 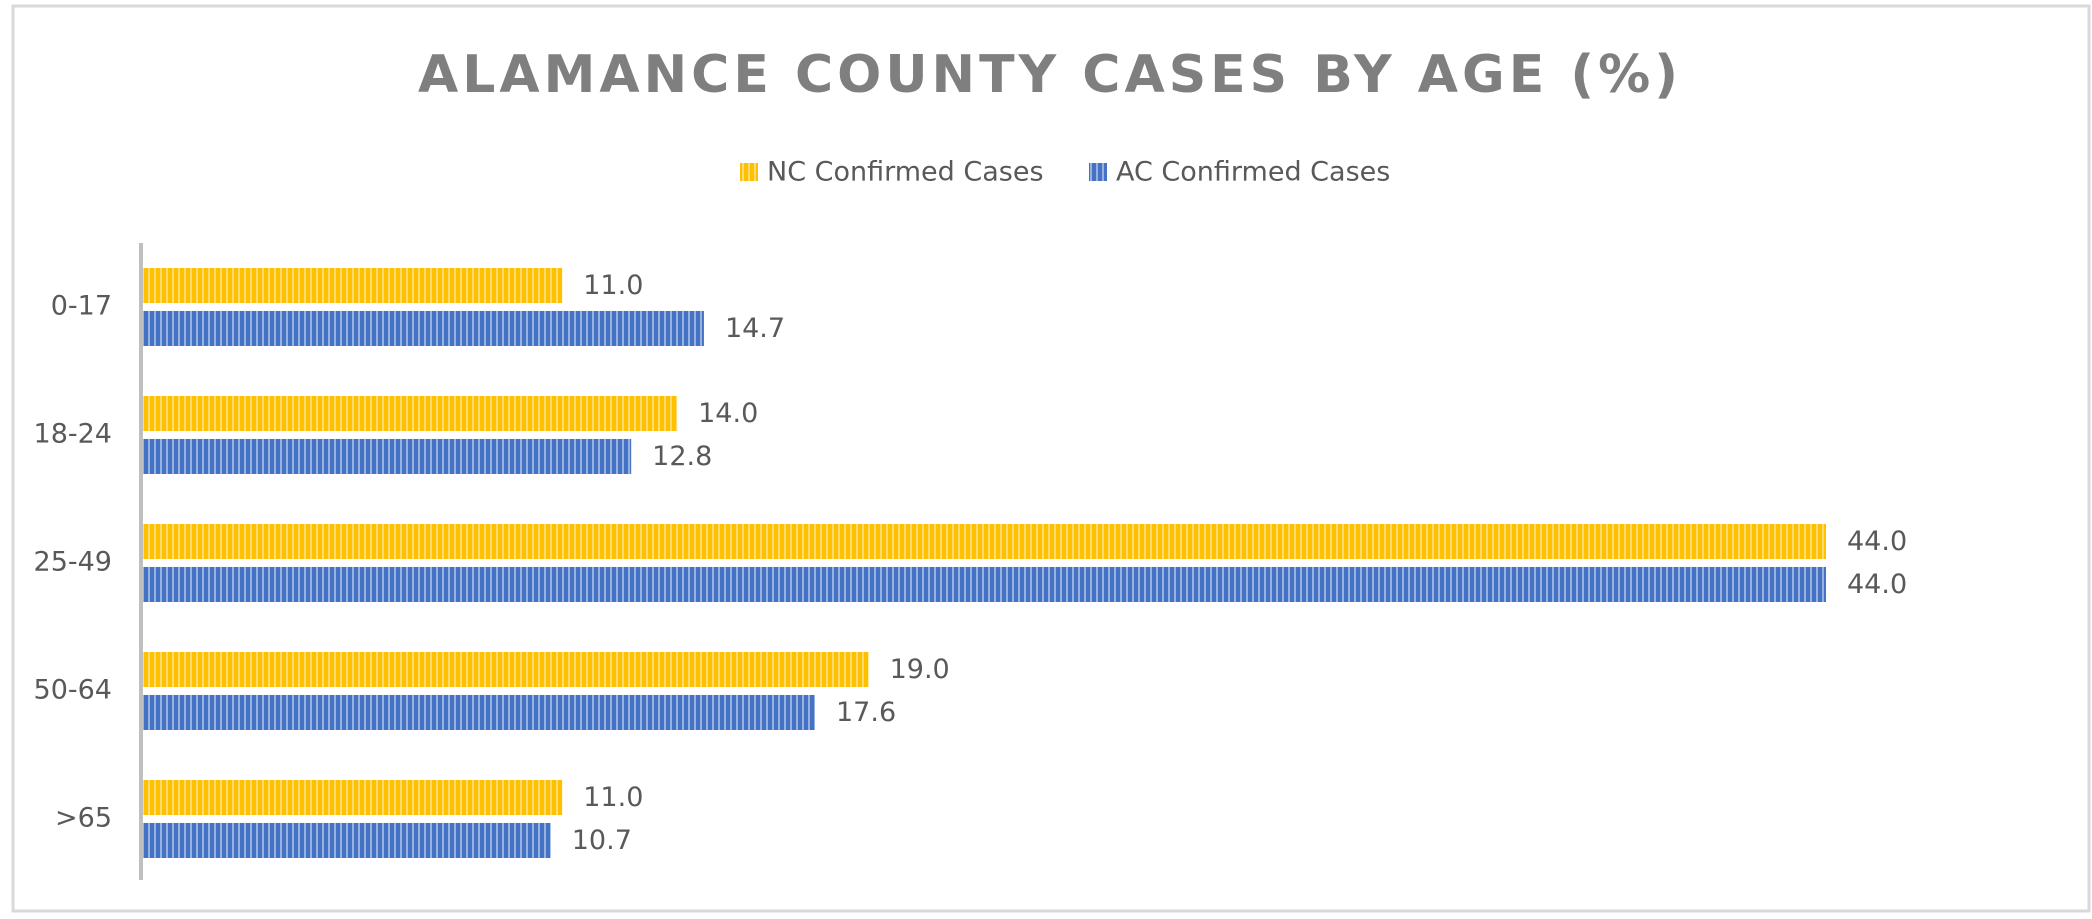 What do you see at coordinates (73, 562) in the screenshot?
I see `category-label: 25-49` at bounding box center [73, 562].